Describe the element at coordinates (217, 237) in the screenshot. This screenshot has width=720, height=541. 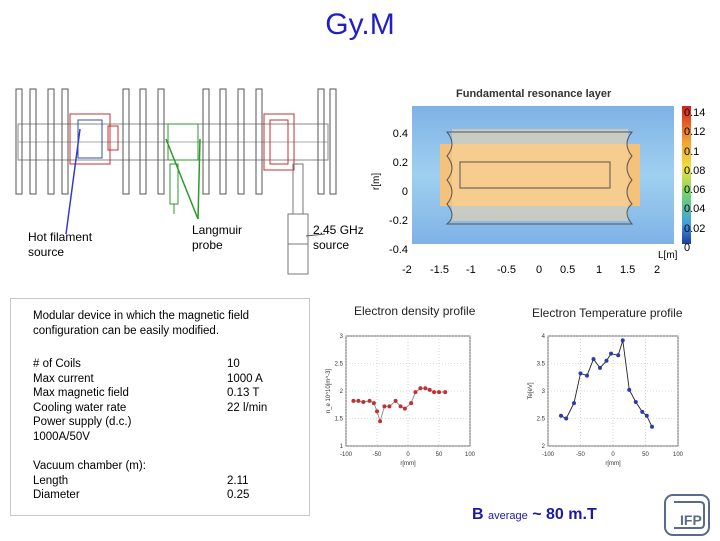
I see `langmuir-probe-label: Langmuir probe` at that location.